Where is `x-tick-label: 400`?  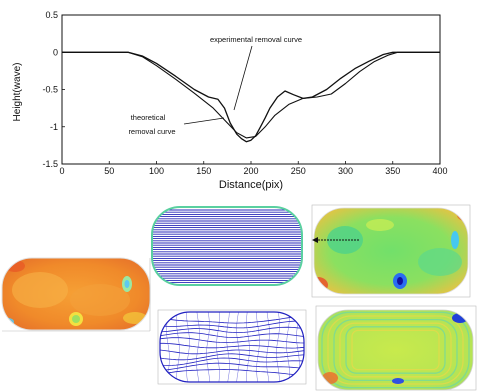 x-tick-label: 400 is located at coordinates (439, 171).